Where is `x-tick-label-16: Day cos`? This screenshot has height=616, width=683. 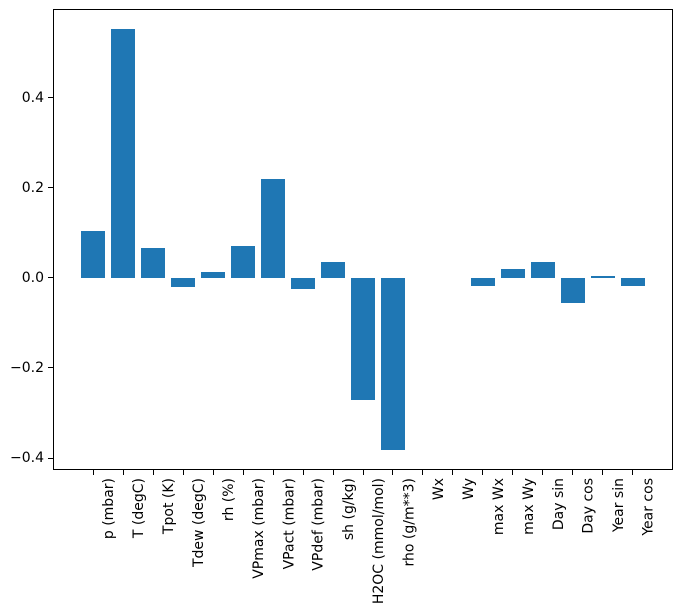
x-tick-label-16: Day cos is located at coordinates (588, 506).